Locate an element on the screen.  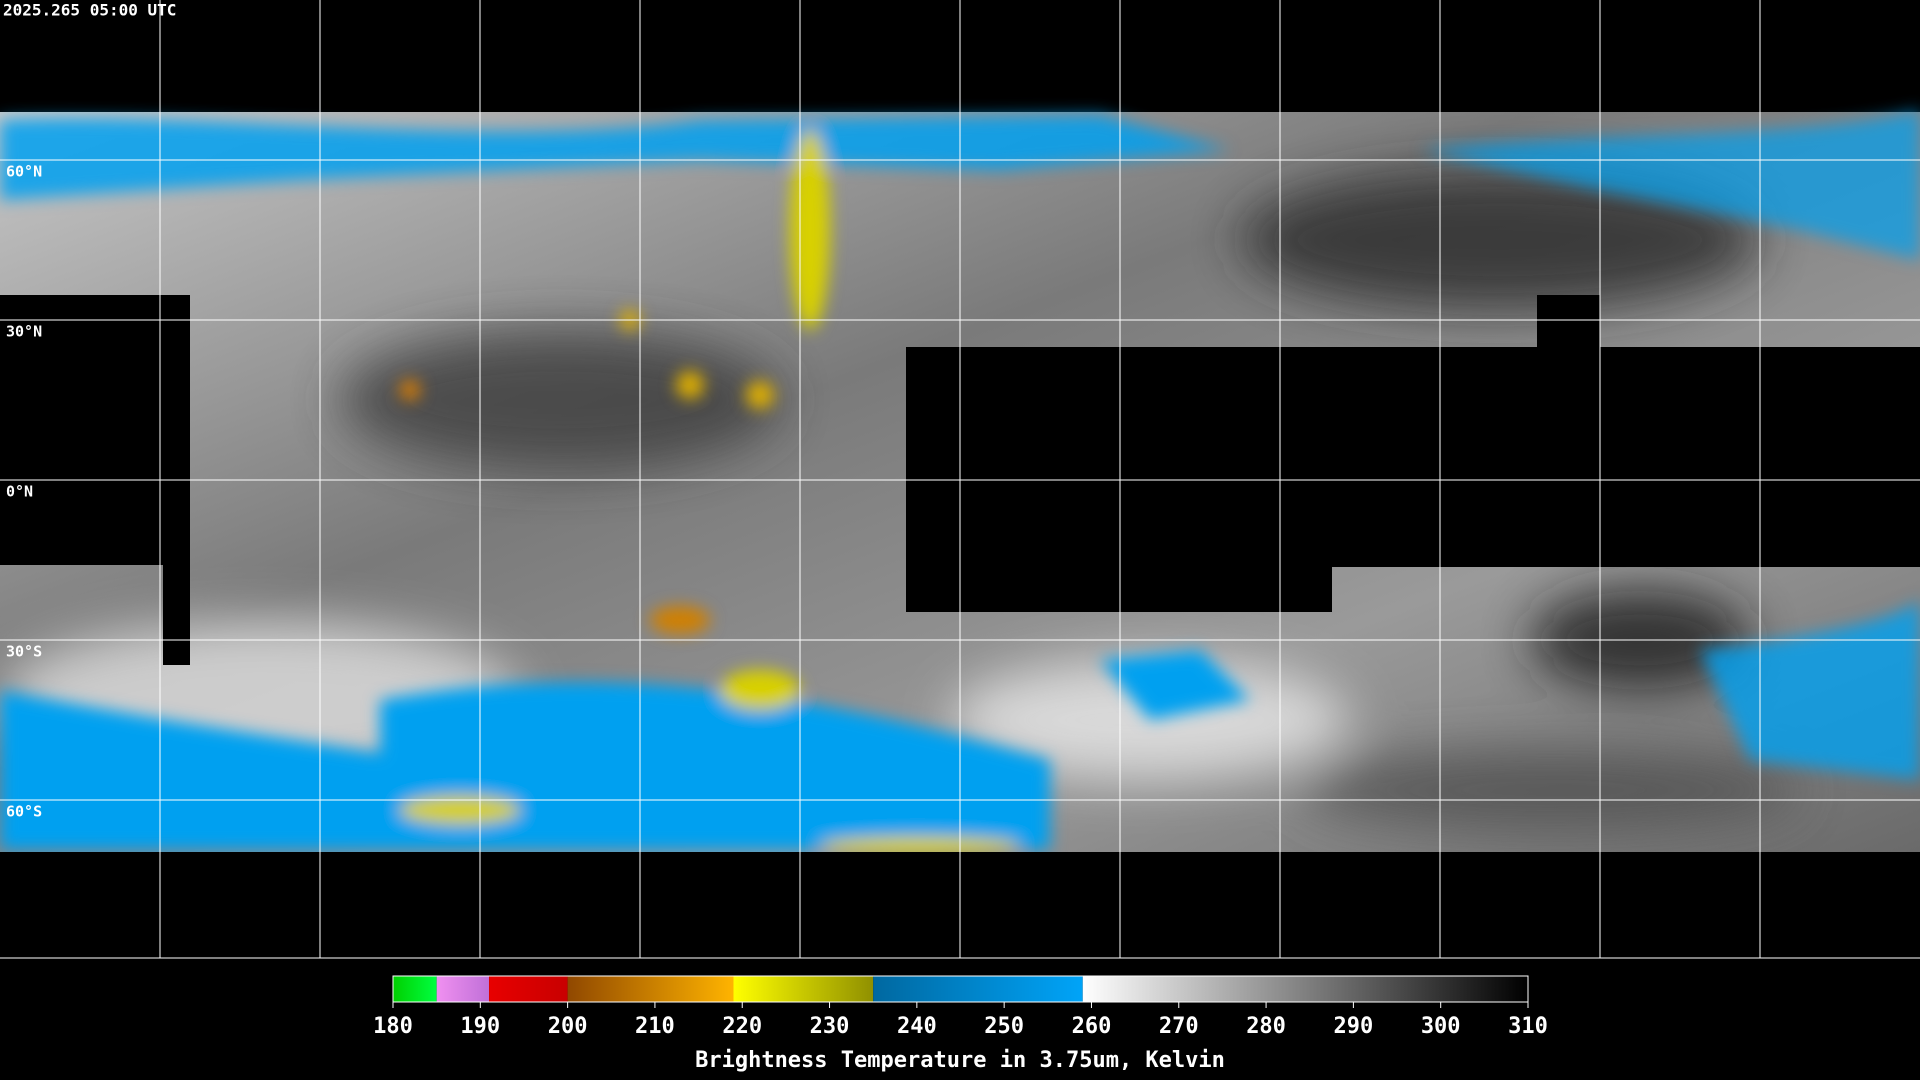
colorbar-tick-label: 220 is located at coordinates (742, 1026).